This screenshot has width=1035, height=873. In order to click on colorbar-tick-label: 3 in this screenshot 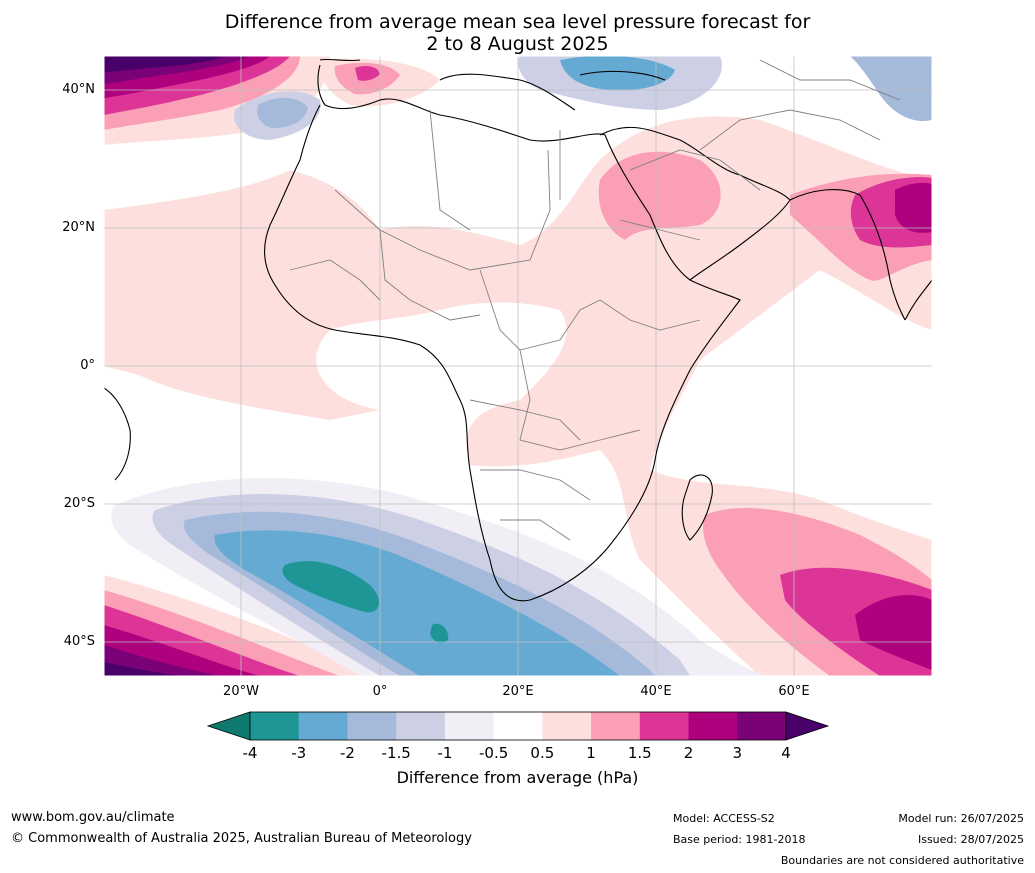, I will do `click(737, 753)`.